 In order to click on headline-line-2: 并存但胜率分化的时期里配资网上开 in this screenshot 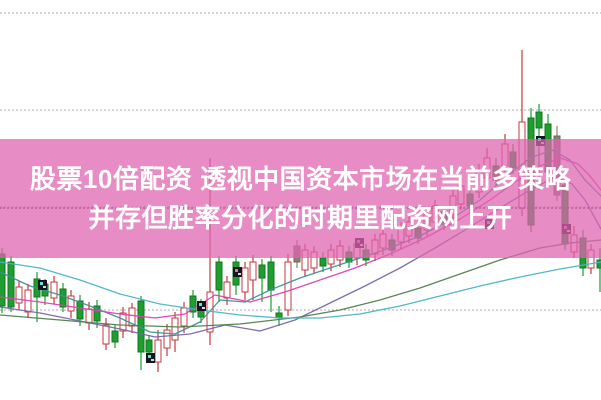, I will do `click(300, 217)`.